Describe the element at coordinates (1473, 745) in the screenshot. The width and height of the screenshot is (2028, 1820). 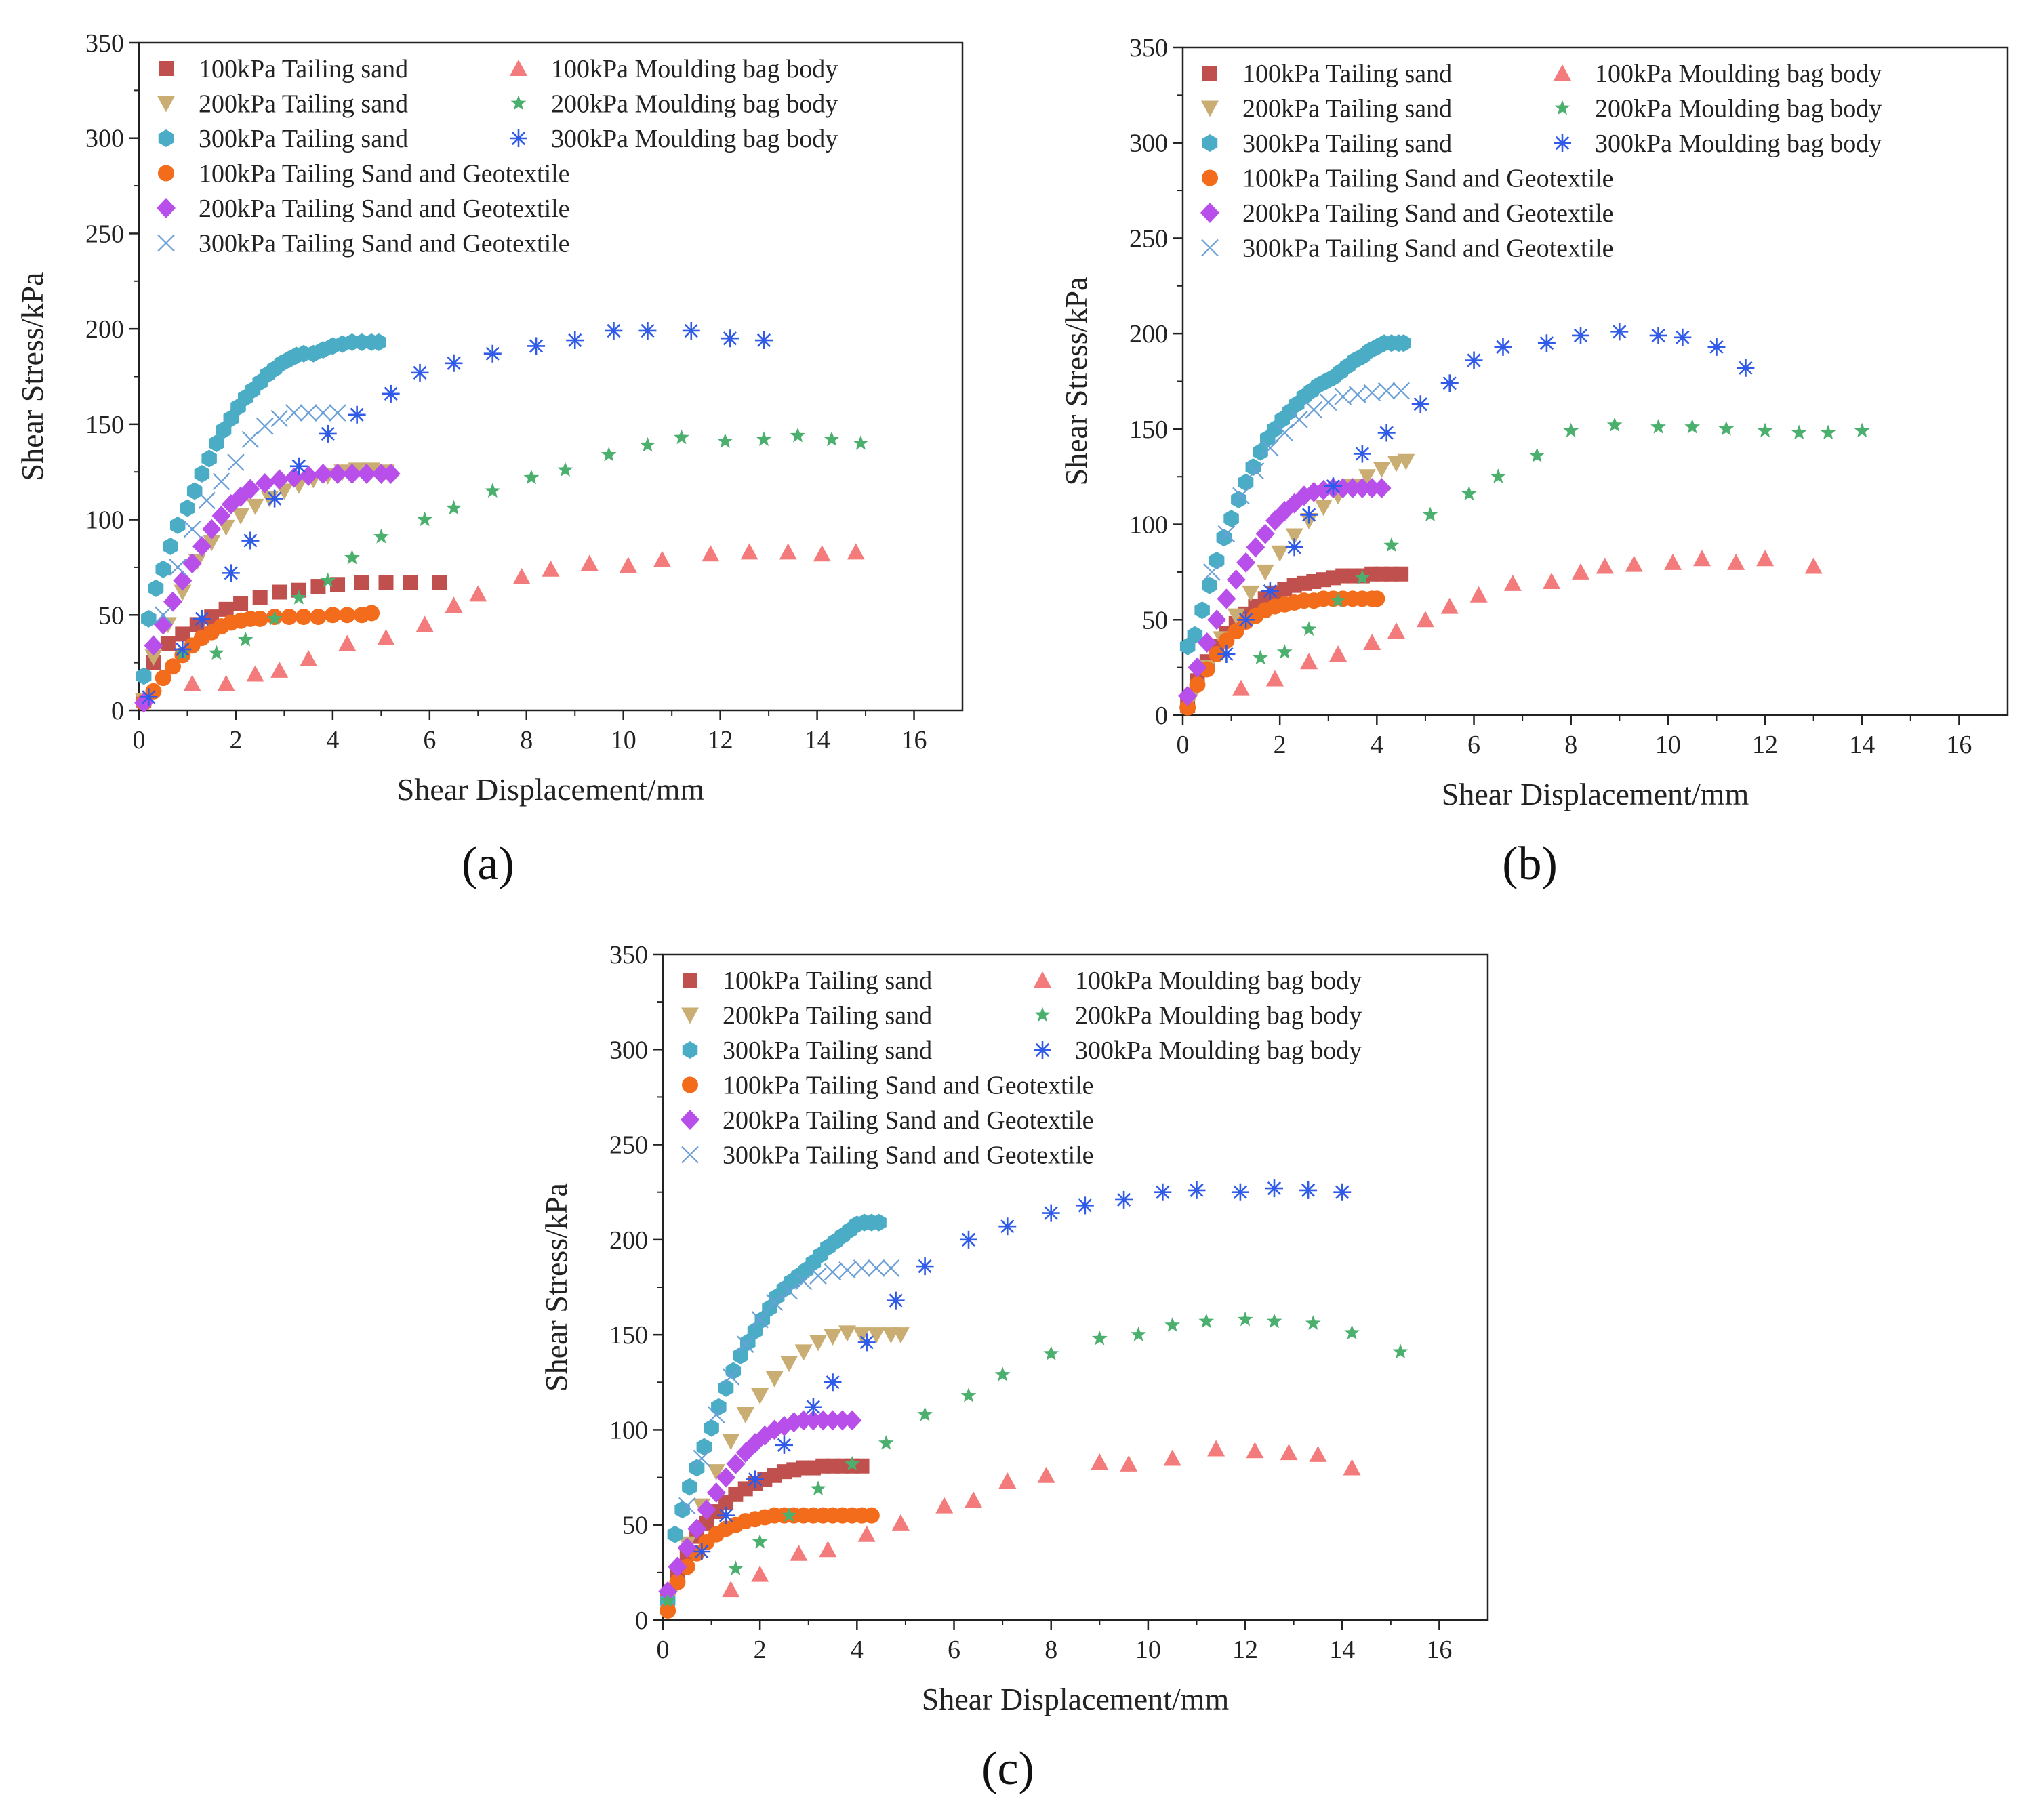
I see `x-tick-label: 6` at that location.